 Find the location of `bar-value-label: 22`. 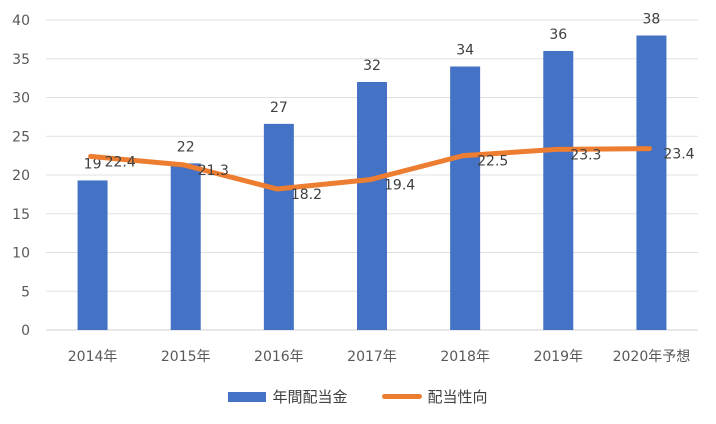

bar-value-label: 22 is located at coordinates (186, 147).